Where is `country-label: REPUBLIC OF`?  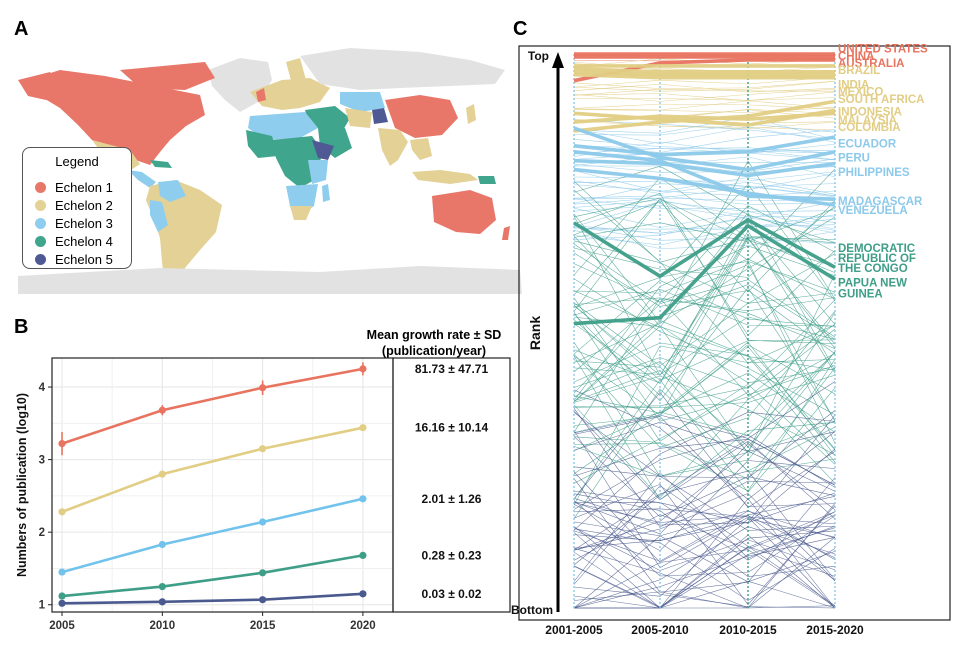 country-label: REPUBLIC OF is located at coordinates (877, 259).